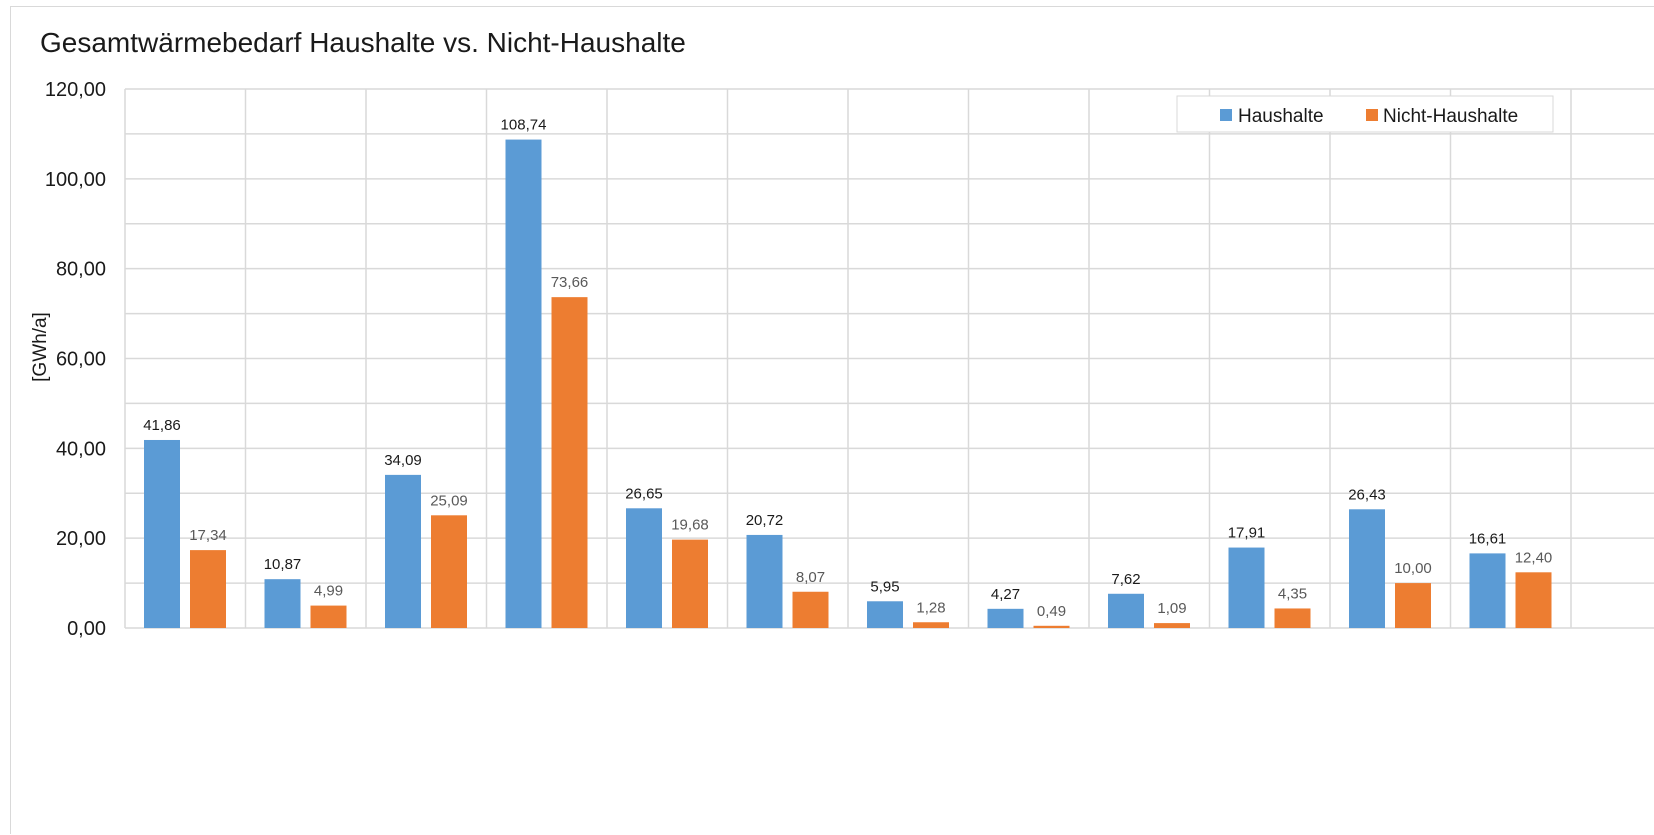  Describe the element at coordinates (1281, 116) in the screenshot. I see `legend-label-haushalte: Haushalte` at that location.